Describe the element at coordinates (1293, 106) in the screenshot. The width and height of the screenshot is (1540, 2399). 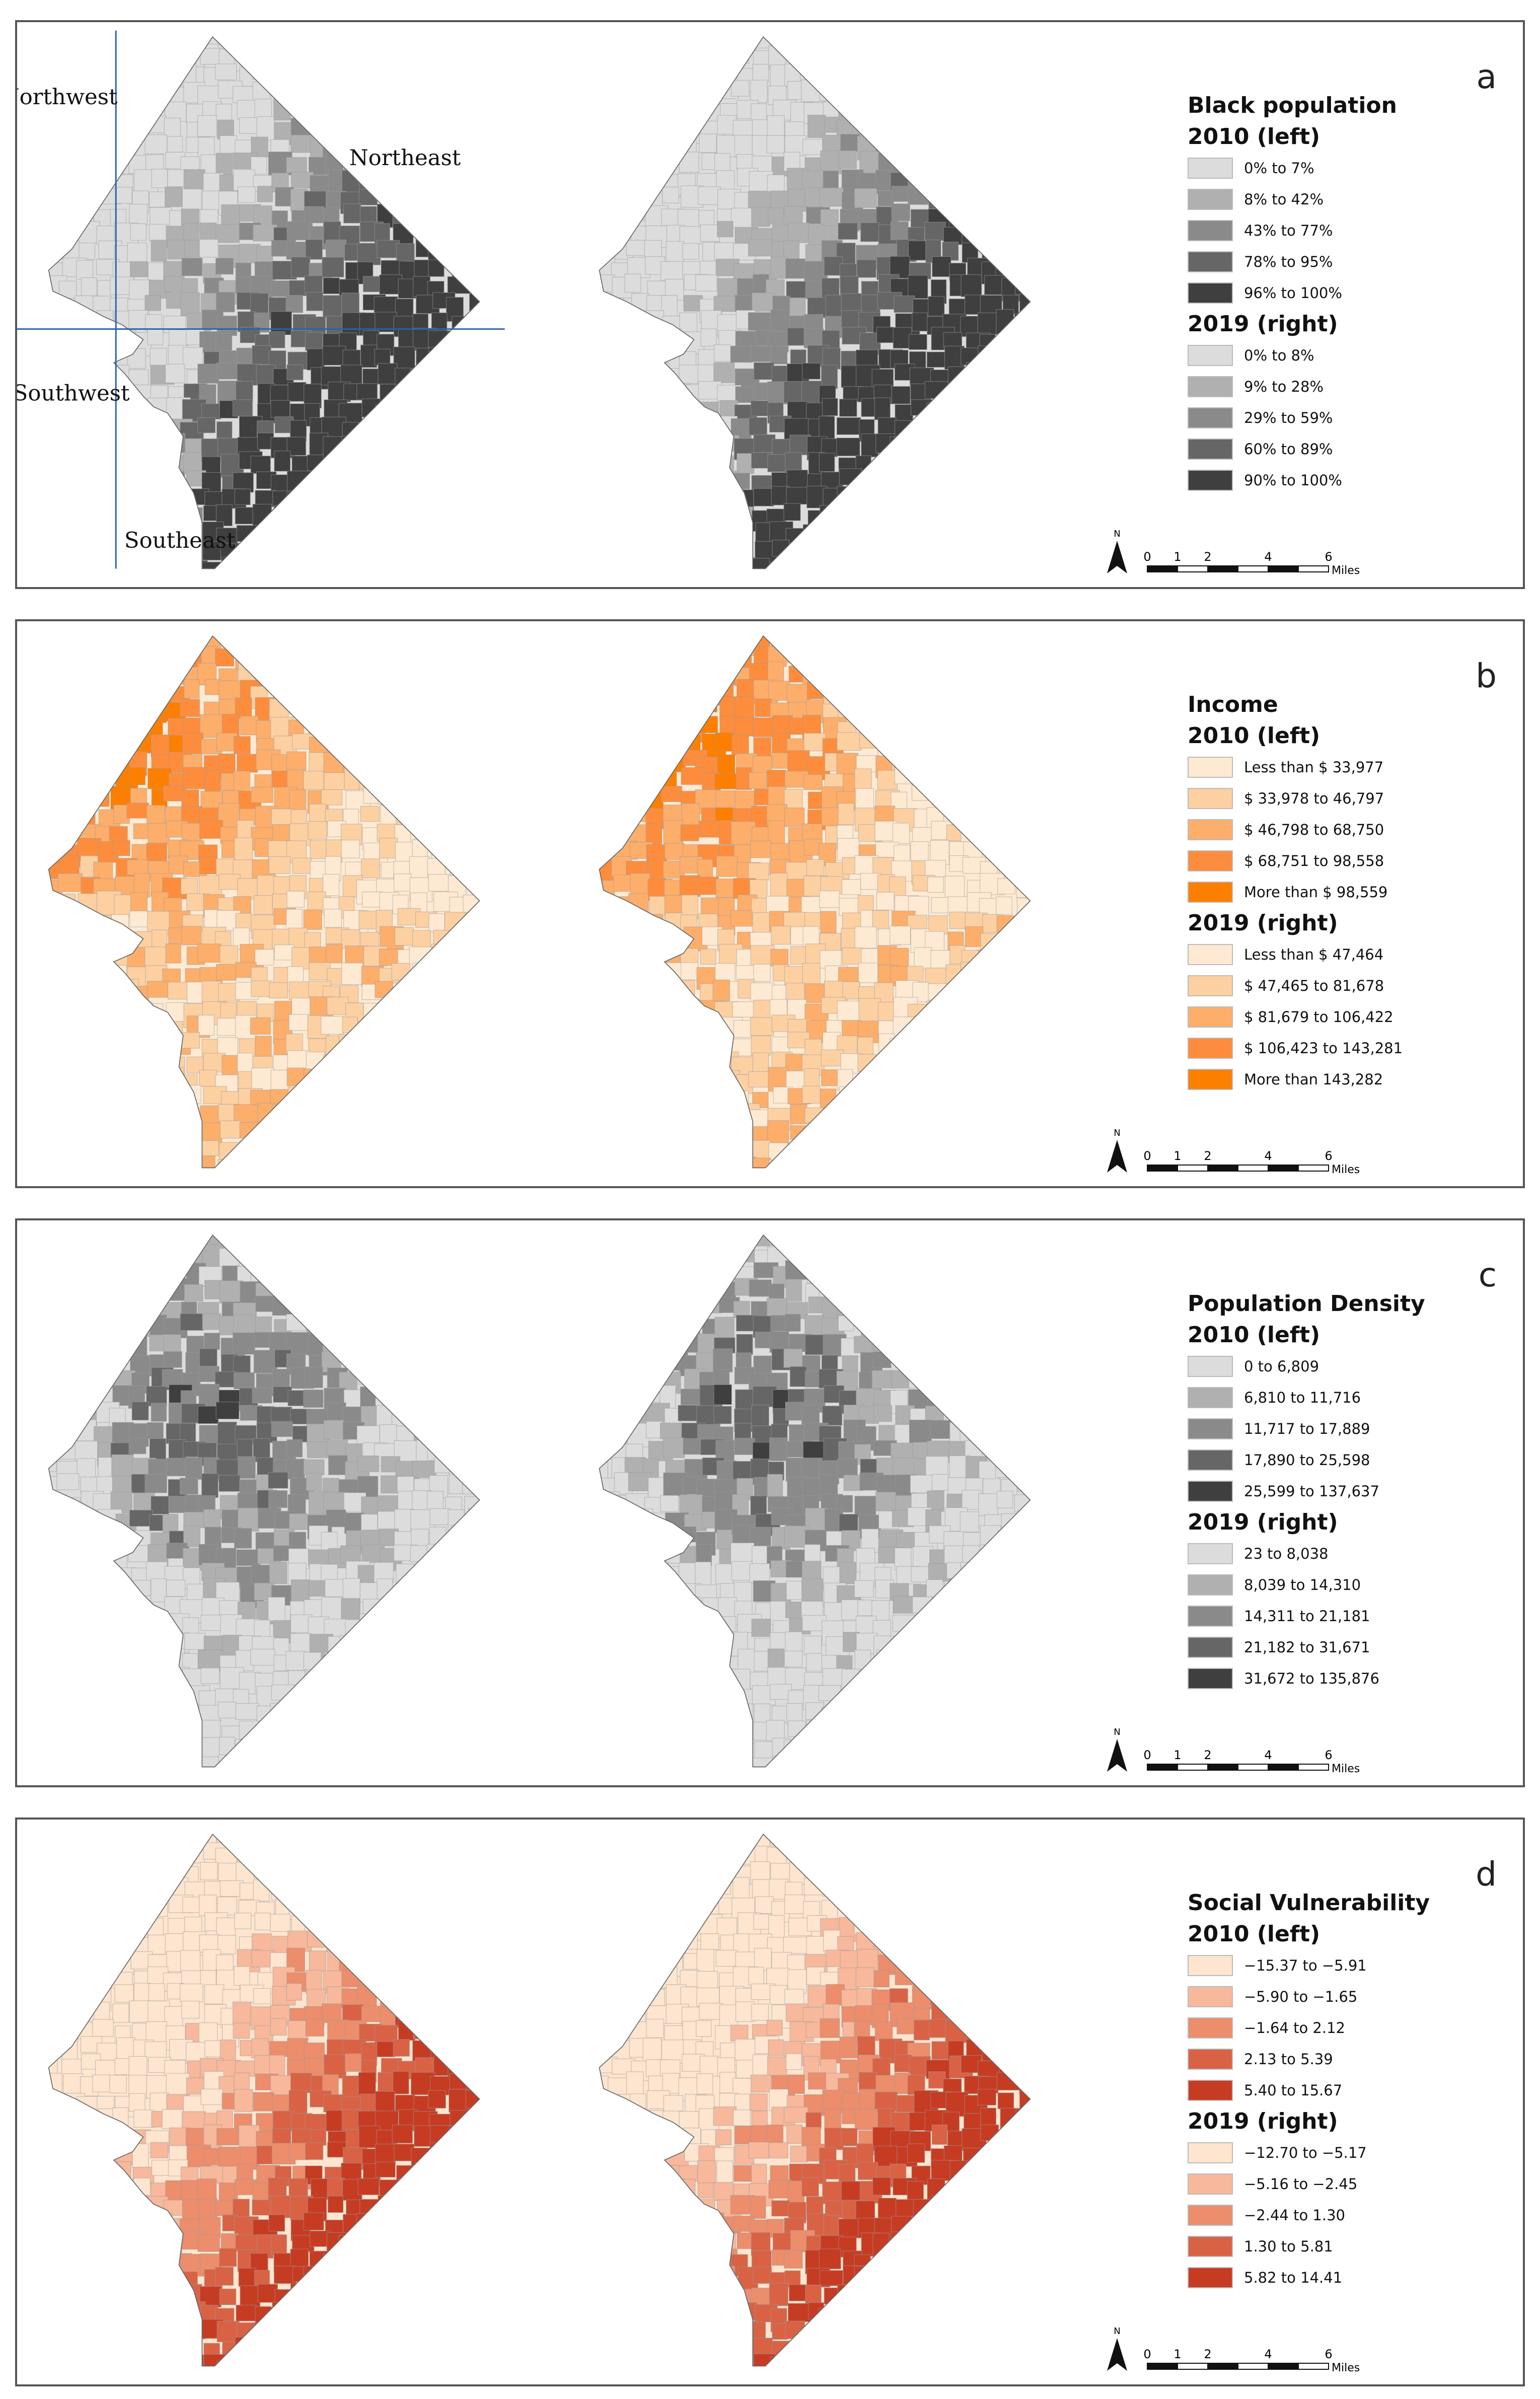
I see `legend-title: Black population` at that location.